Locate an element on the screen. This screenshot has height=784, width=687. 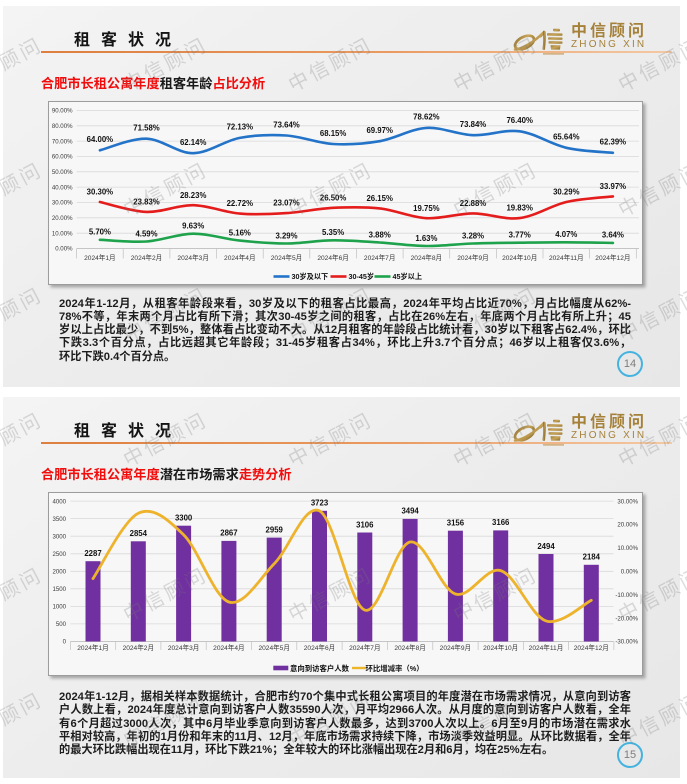
svg-text: 2959 is located at coordinates (274, 529).